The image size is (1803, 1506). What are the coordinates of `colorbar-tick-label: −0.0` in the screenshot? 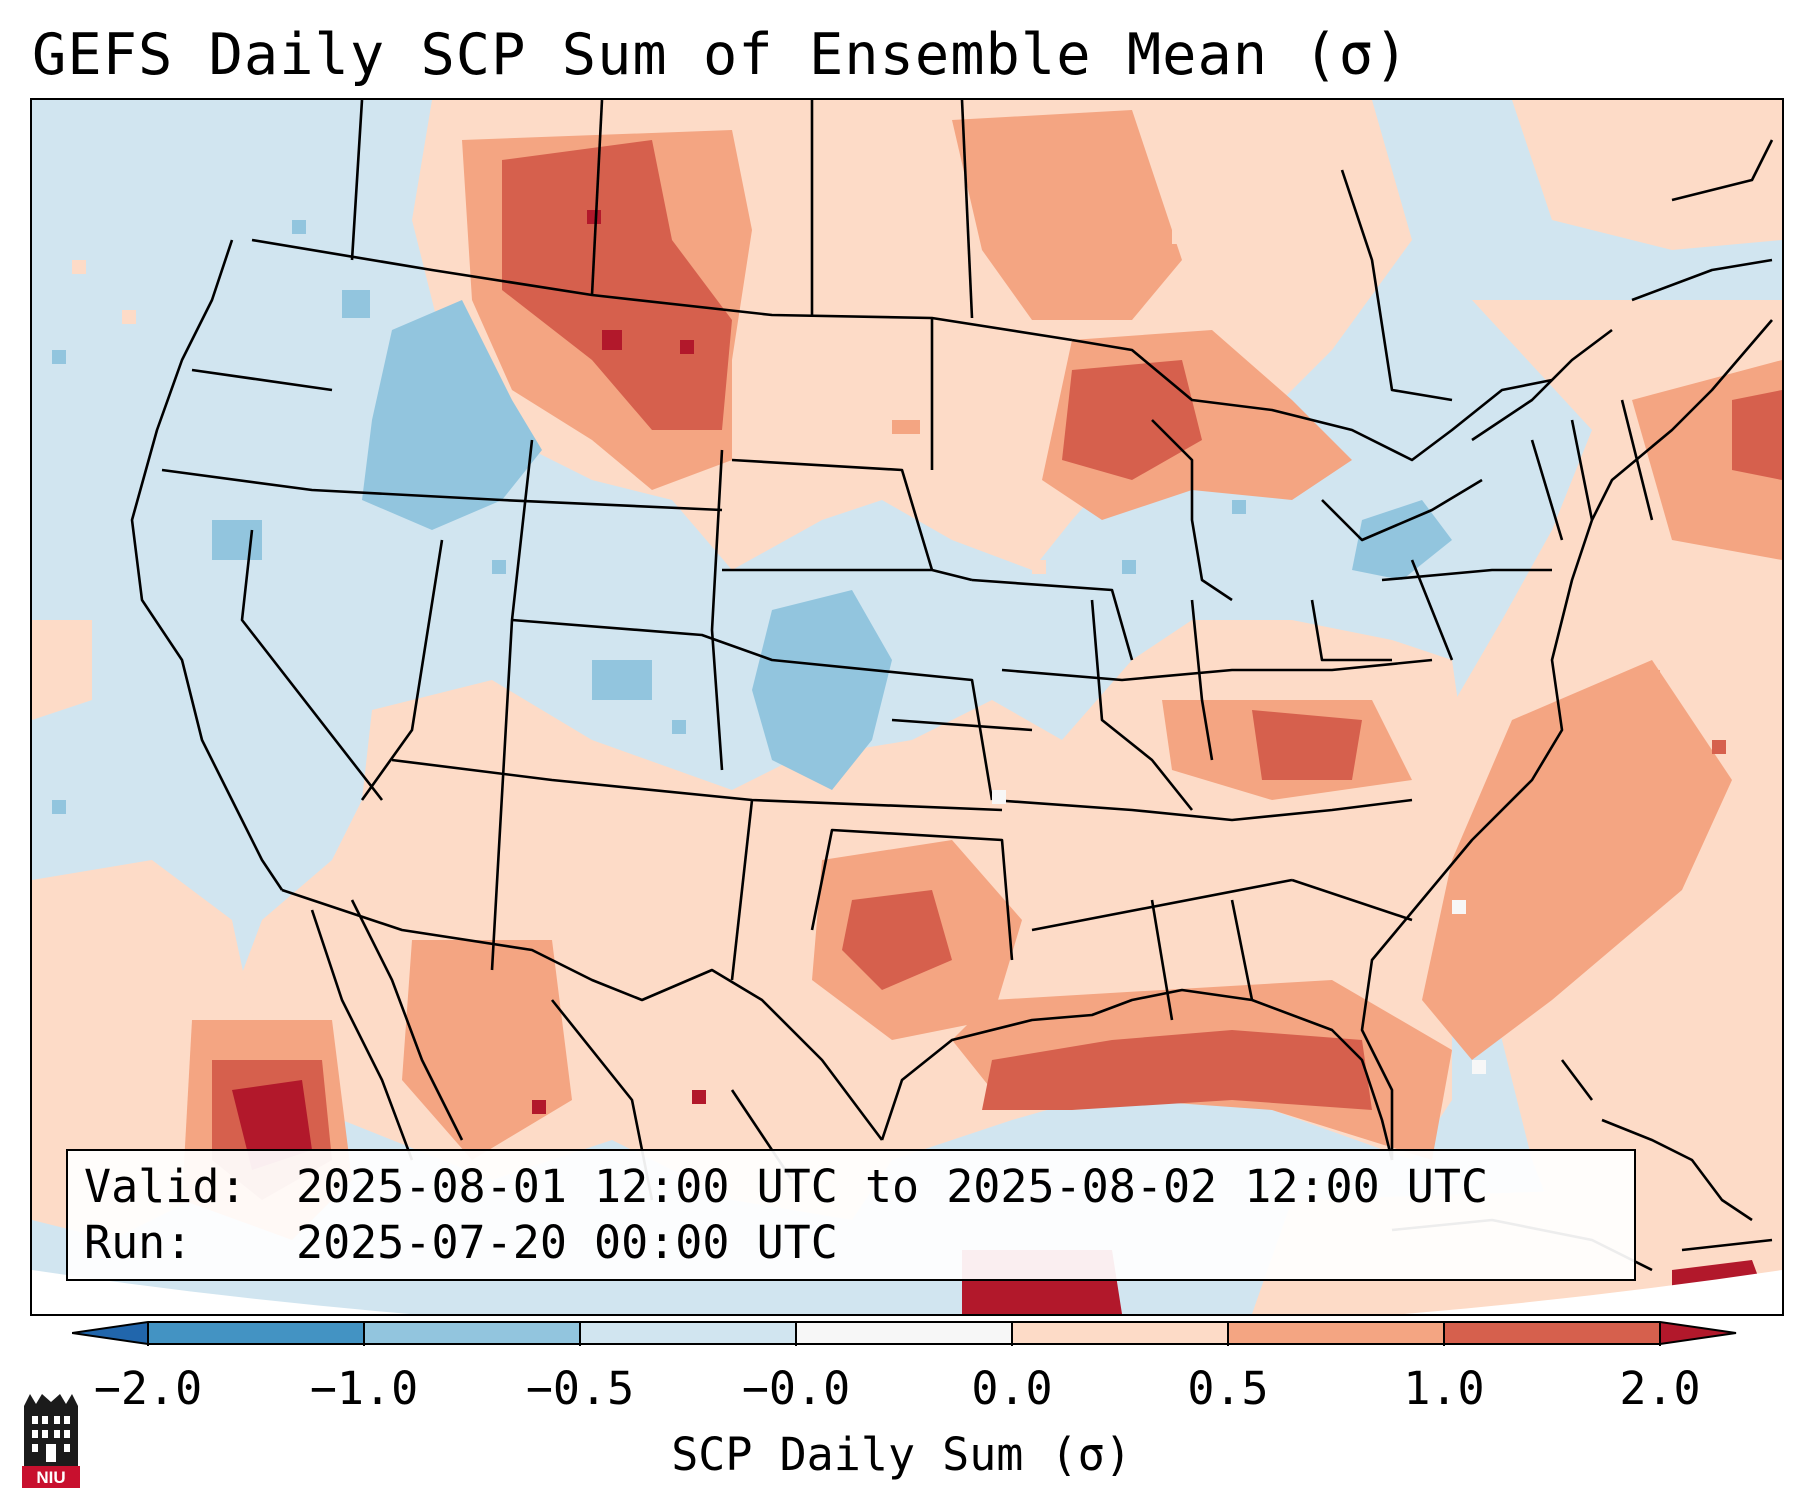 It's located at (796, 1388).